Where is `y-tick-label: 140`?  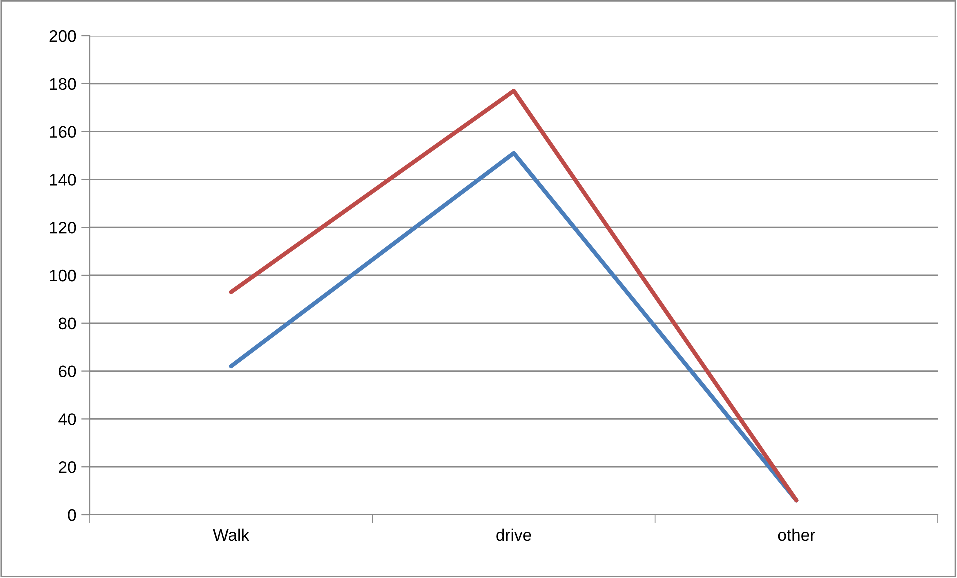 y-tick-label: 140 is located at coordinates (63, 180).